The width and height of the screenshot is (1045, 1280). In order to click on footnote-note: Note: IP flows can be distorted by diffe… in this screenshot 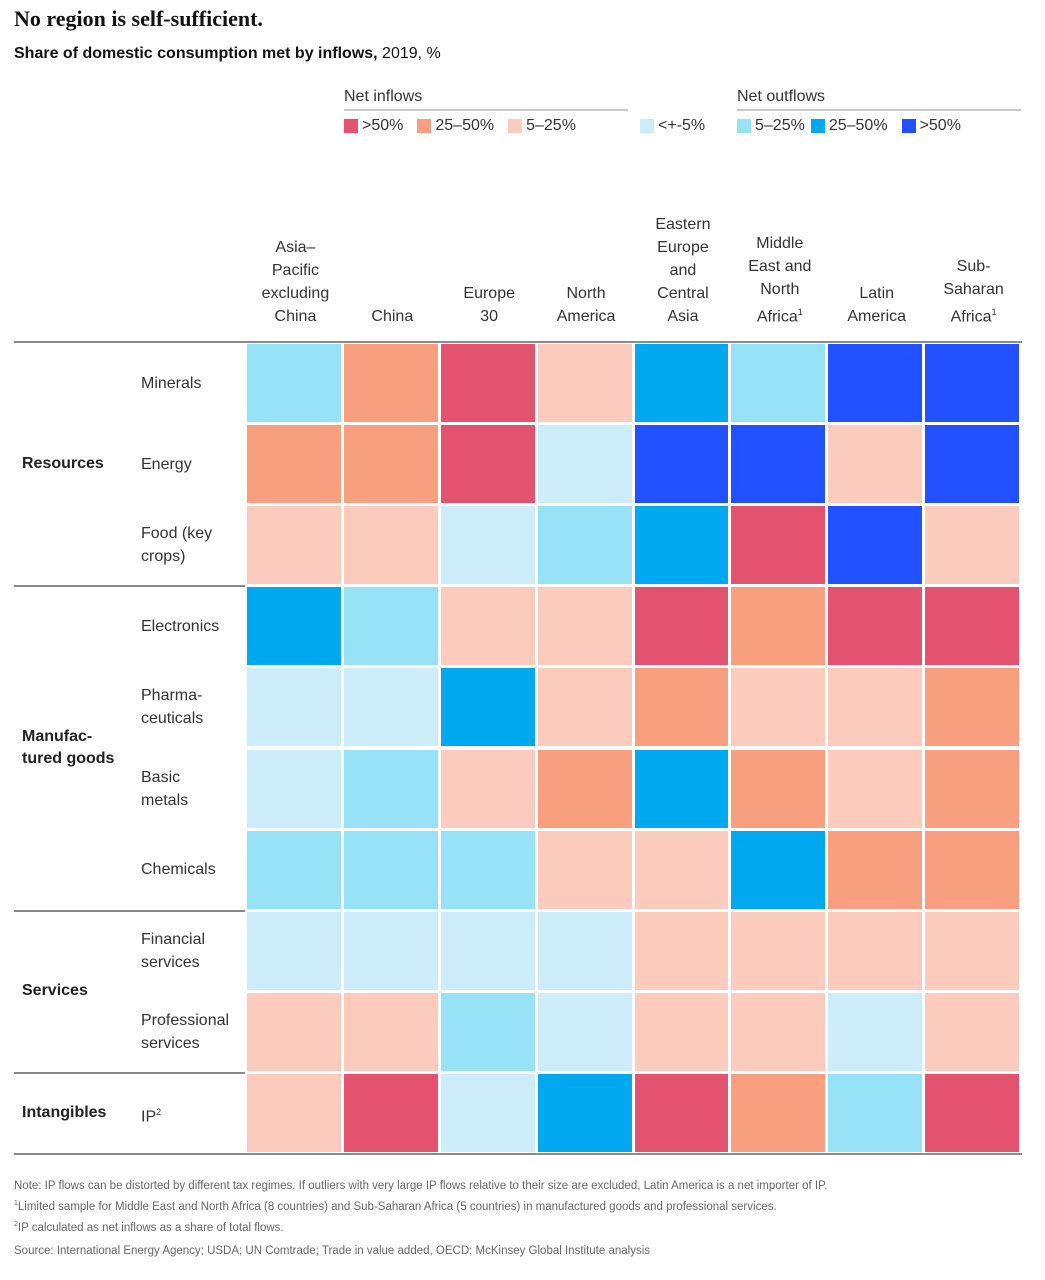, I will do `click(421, 1186)`.